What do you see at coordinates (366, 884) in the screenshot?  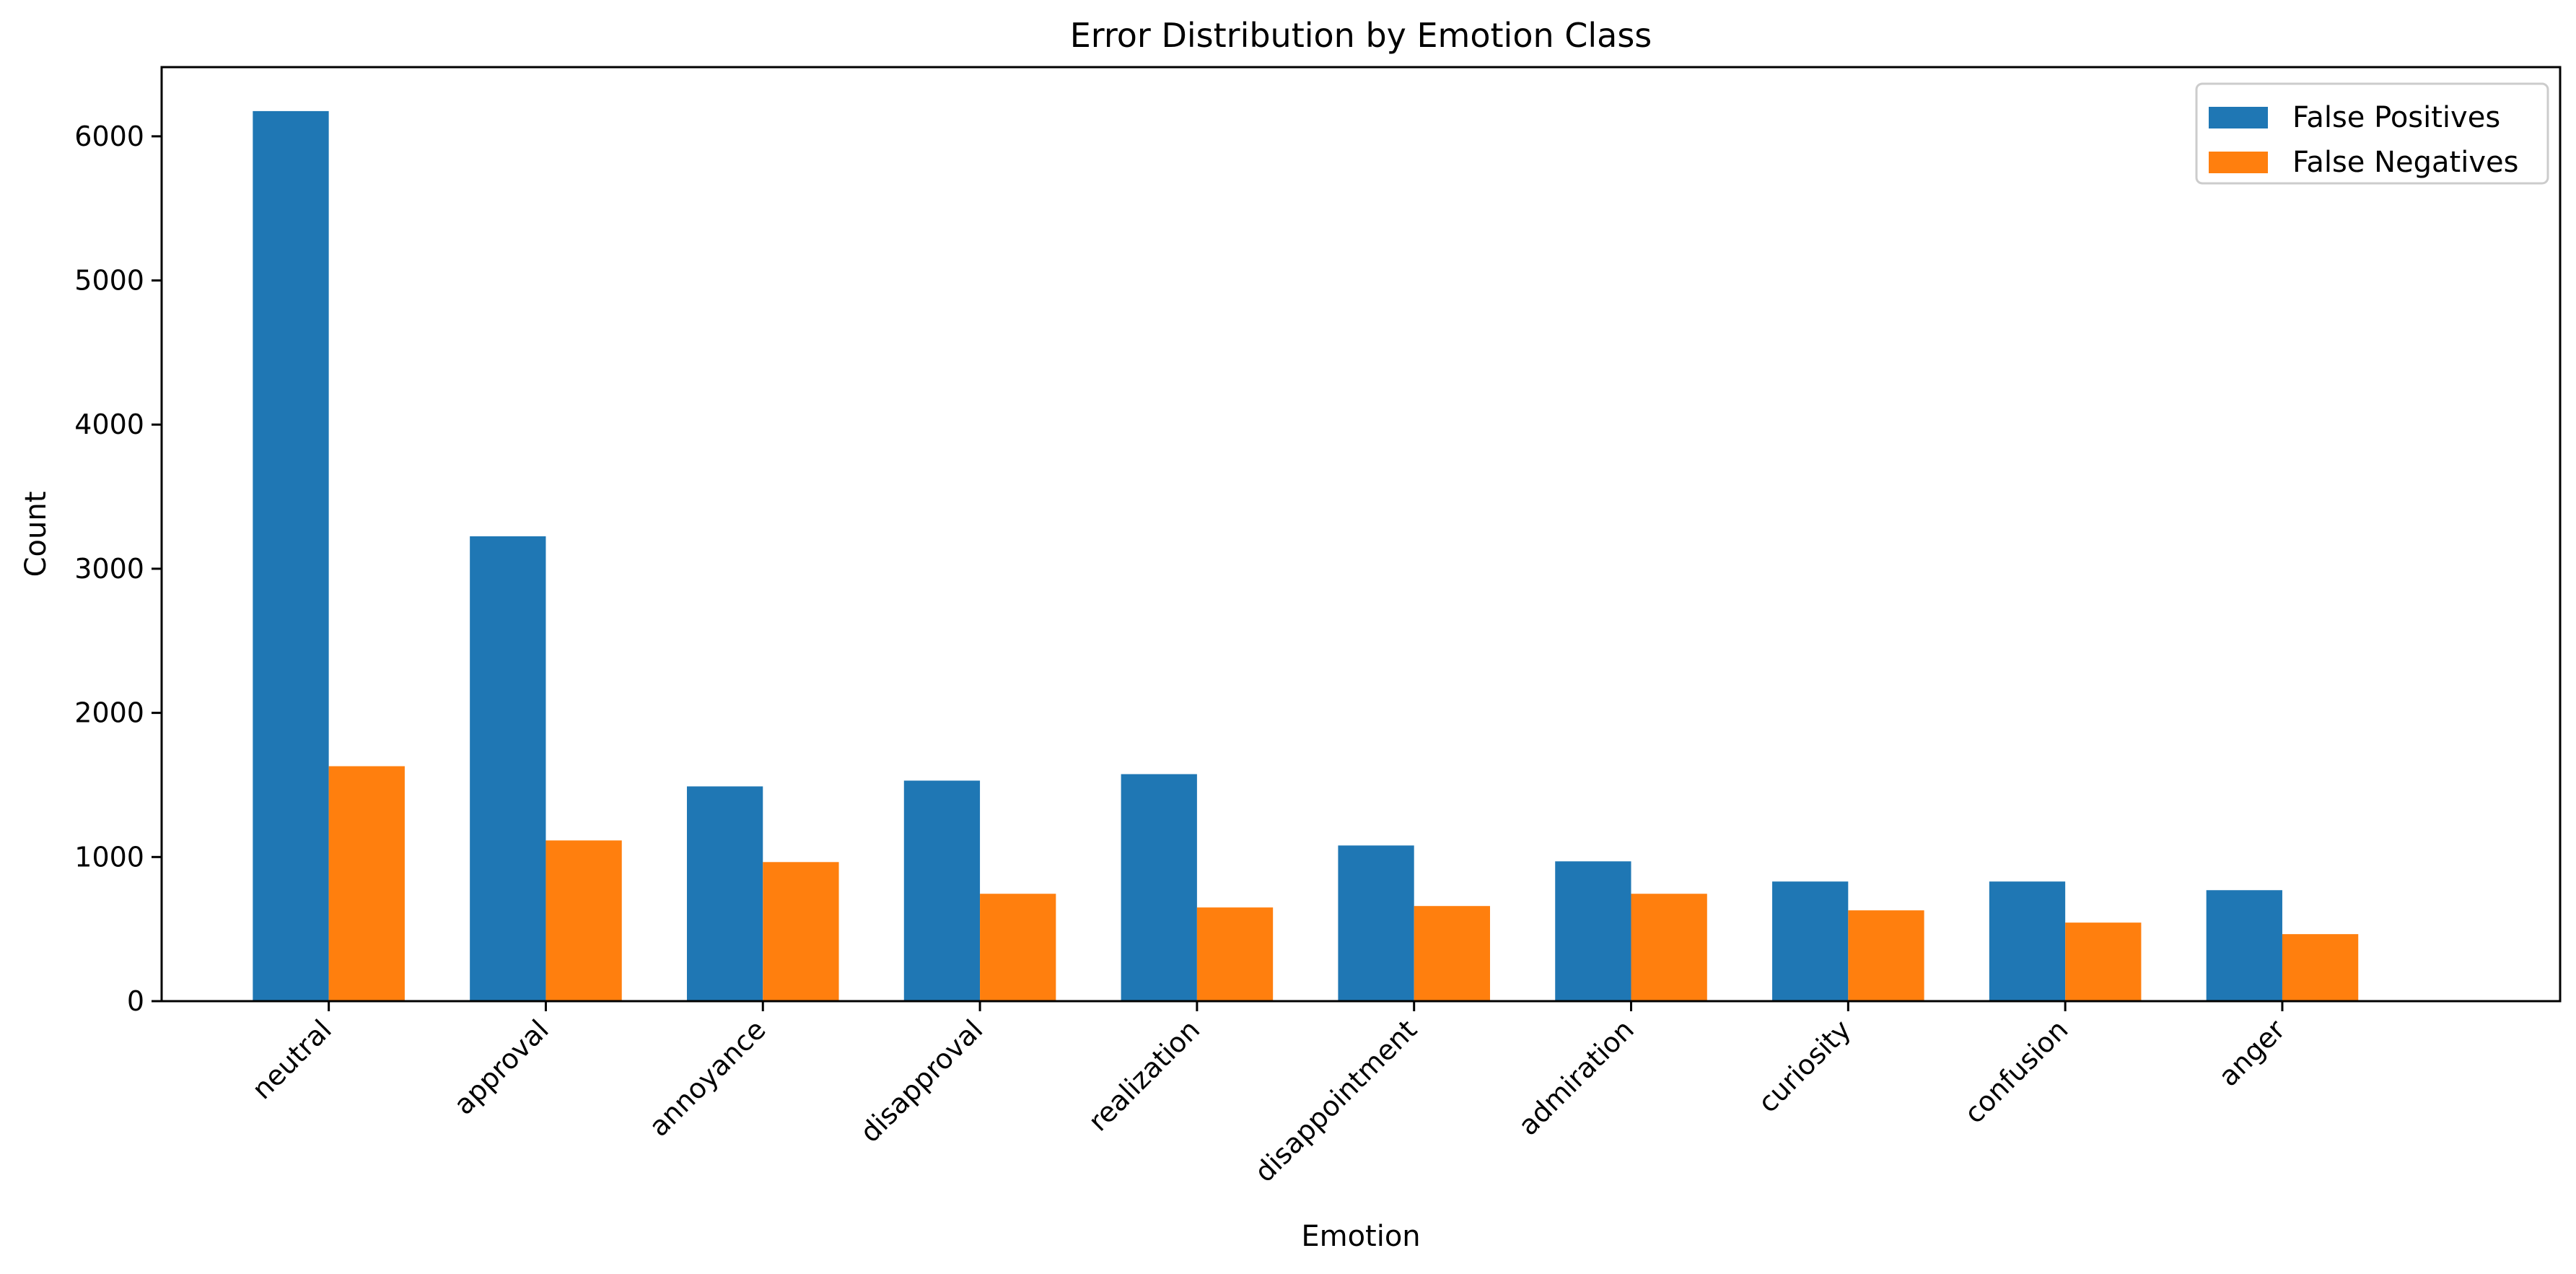 I see `bar-false-negatives-neutral` at bounding box center [366, 884].